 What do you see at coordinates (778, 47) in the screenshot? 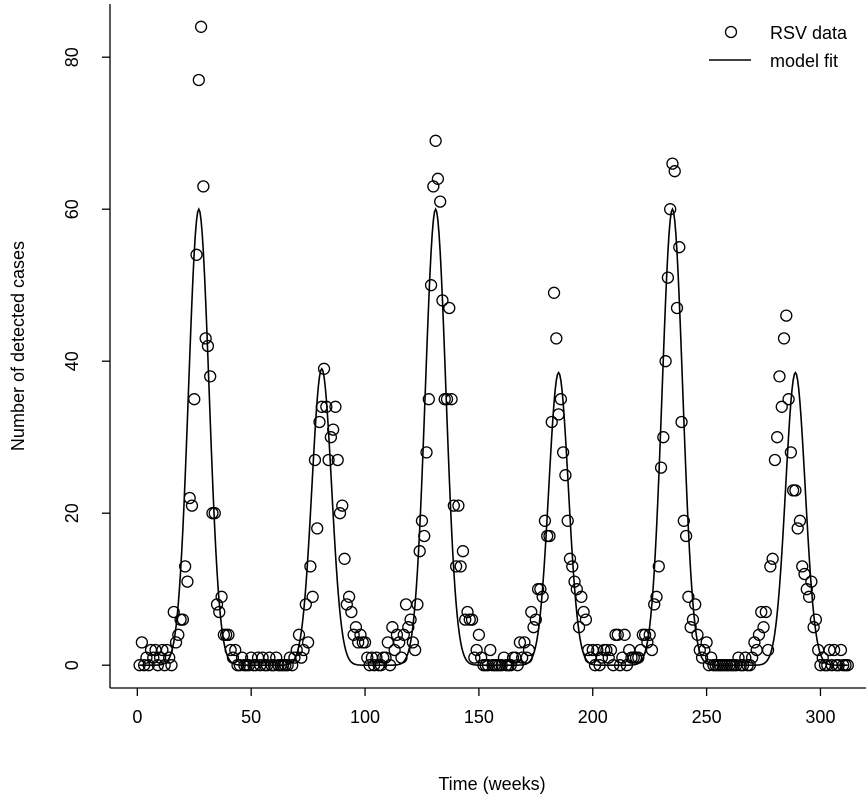
I see `legend: RSV data model fit` at bounding box center [778, 47].